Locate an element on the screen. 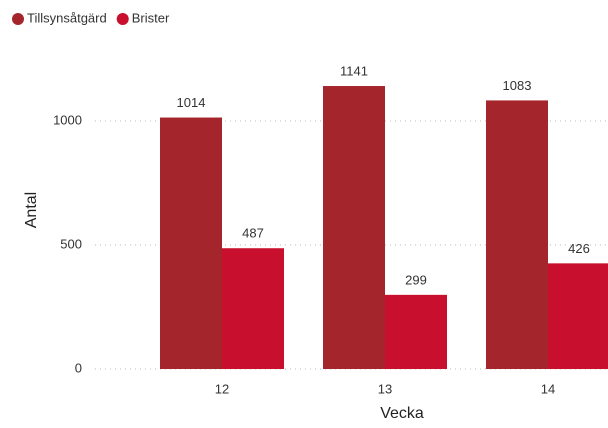  x-tick-label: 14 is located at coordinates (548, 388).